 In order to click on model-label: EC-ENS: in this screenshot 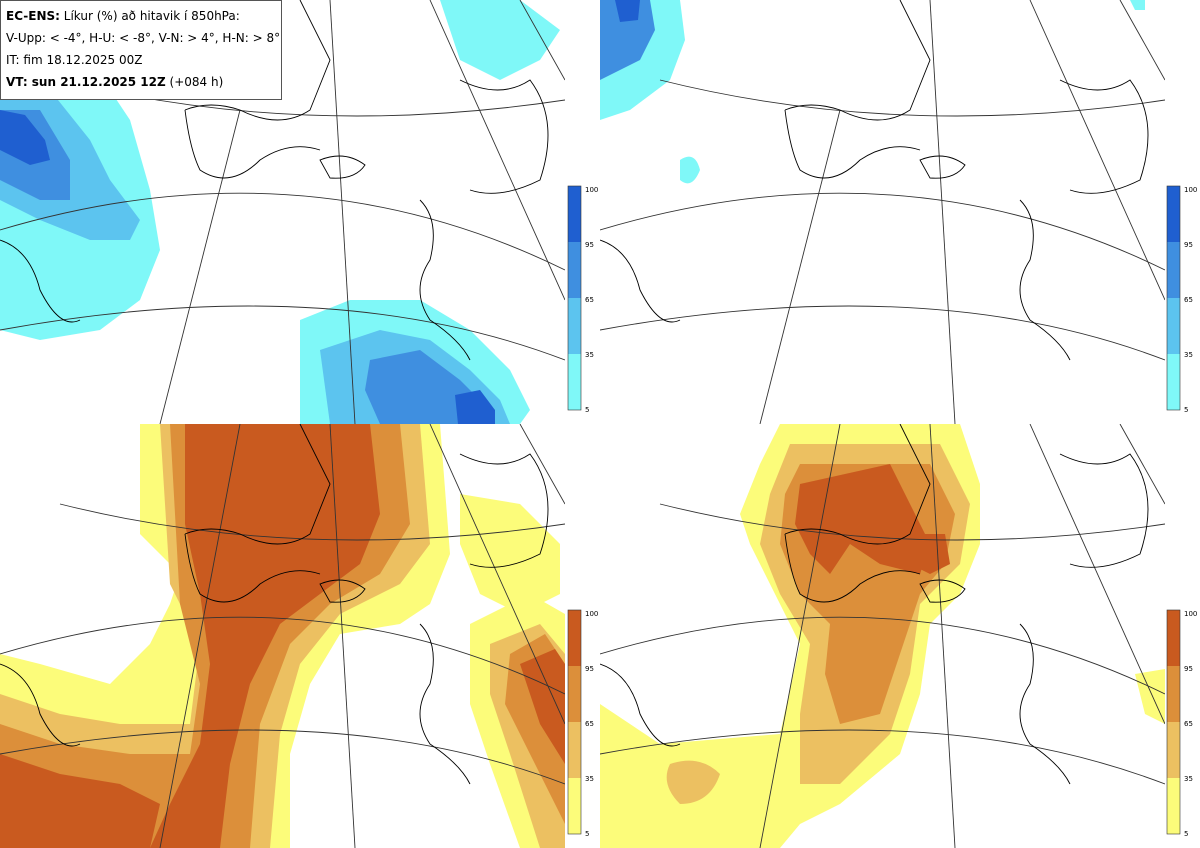, I will do `click(33, 16)`.